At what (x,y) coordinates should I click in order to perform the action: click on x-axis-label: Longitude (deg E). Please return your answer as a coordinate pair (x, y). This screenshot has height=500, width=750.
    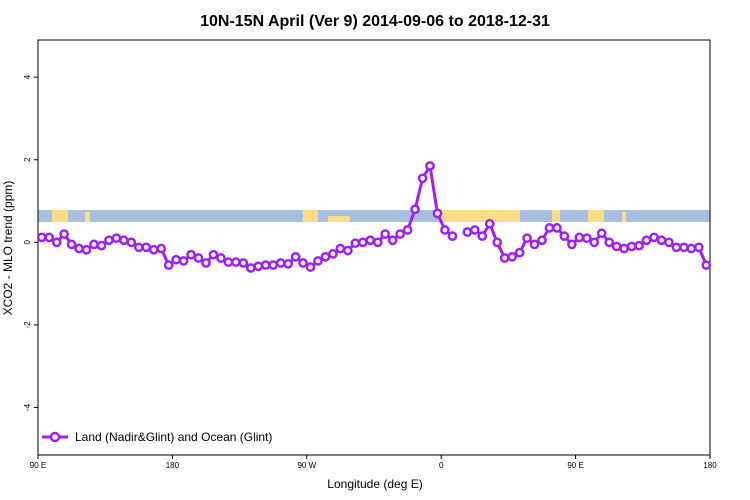
    Looking at the image, I should click on (374, 484).